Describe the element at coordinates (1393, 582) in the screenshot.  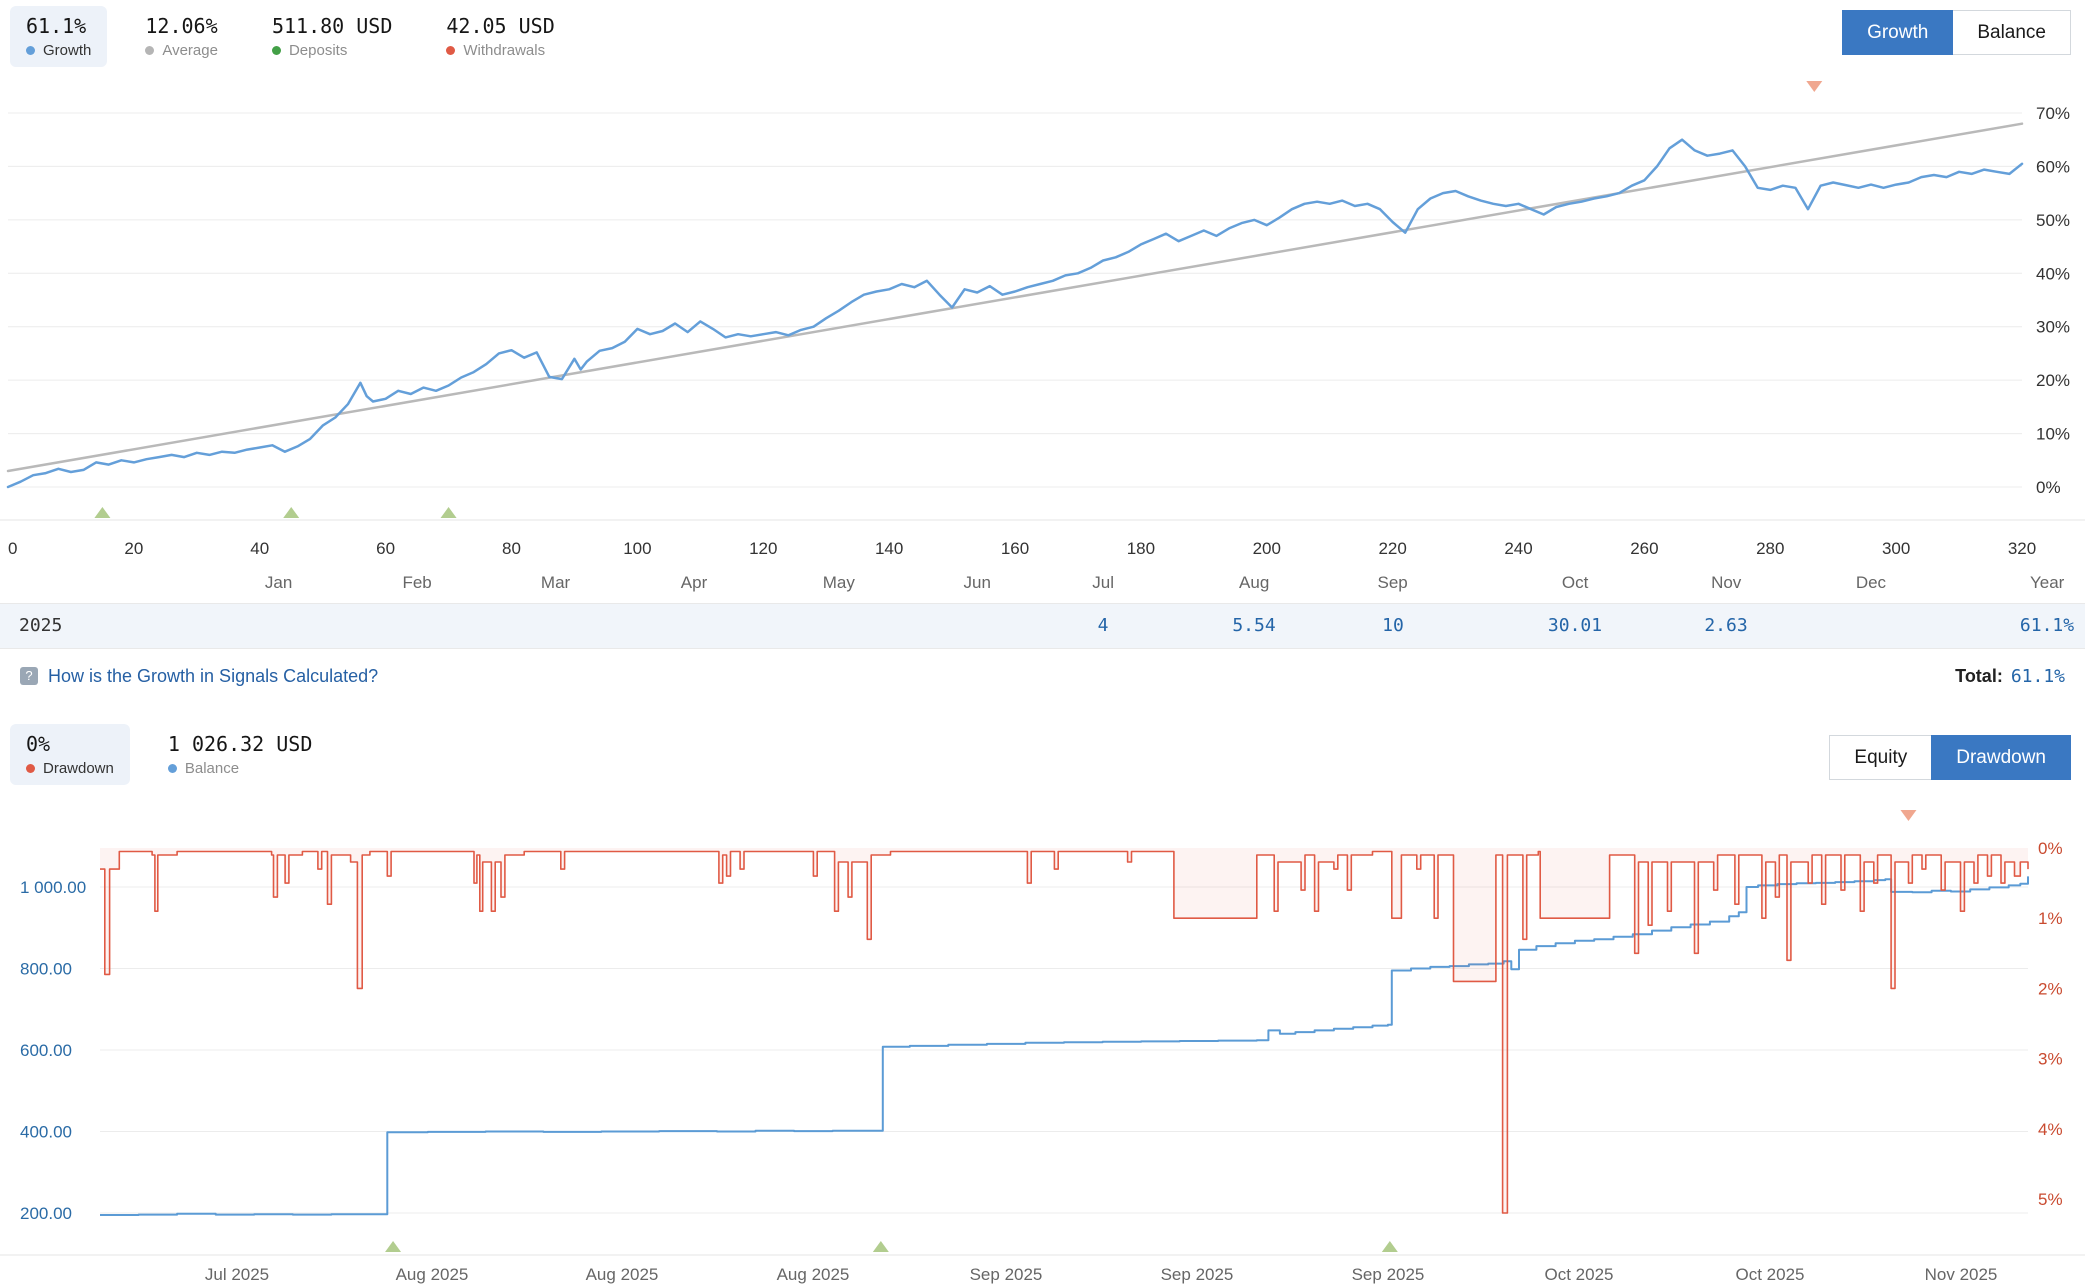
I see `growth-month-label: Sep` at that location.